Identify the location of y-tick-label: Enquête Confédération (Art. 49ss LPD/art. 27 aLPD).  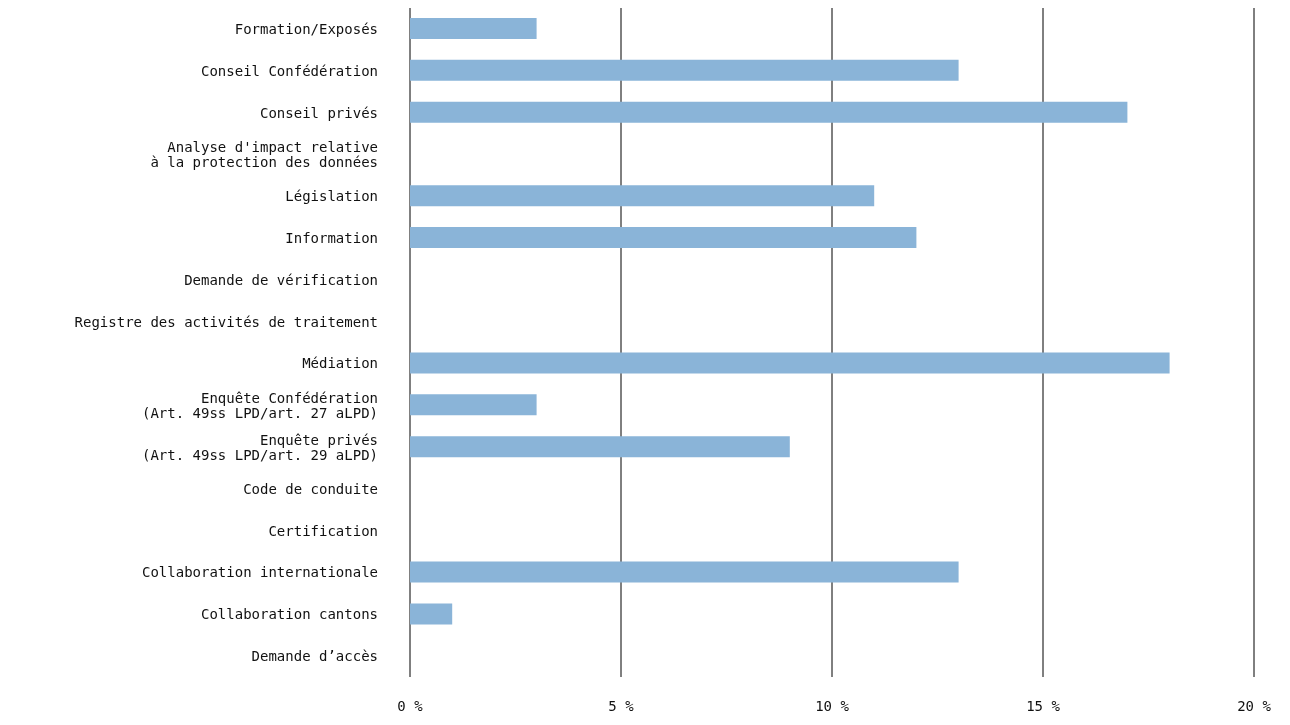
(259, 405).